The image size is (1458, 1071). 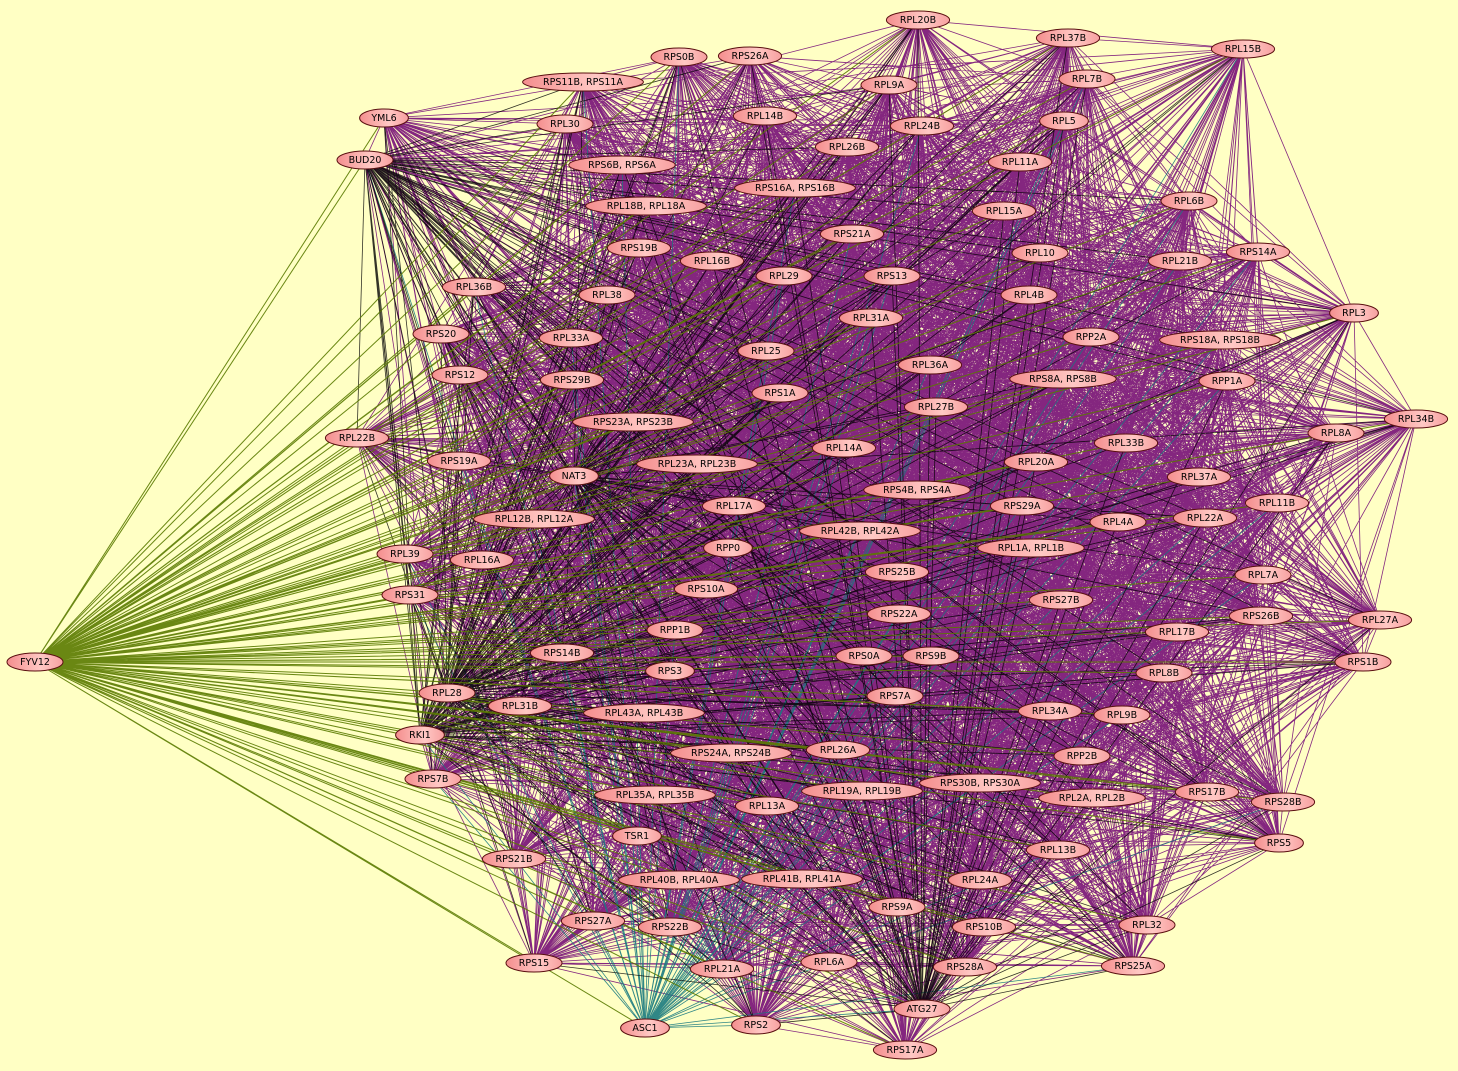 I want to click on node-rps16a-rps16b: RPS16A, RPS16B, so click(x=795, y=188).